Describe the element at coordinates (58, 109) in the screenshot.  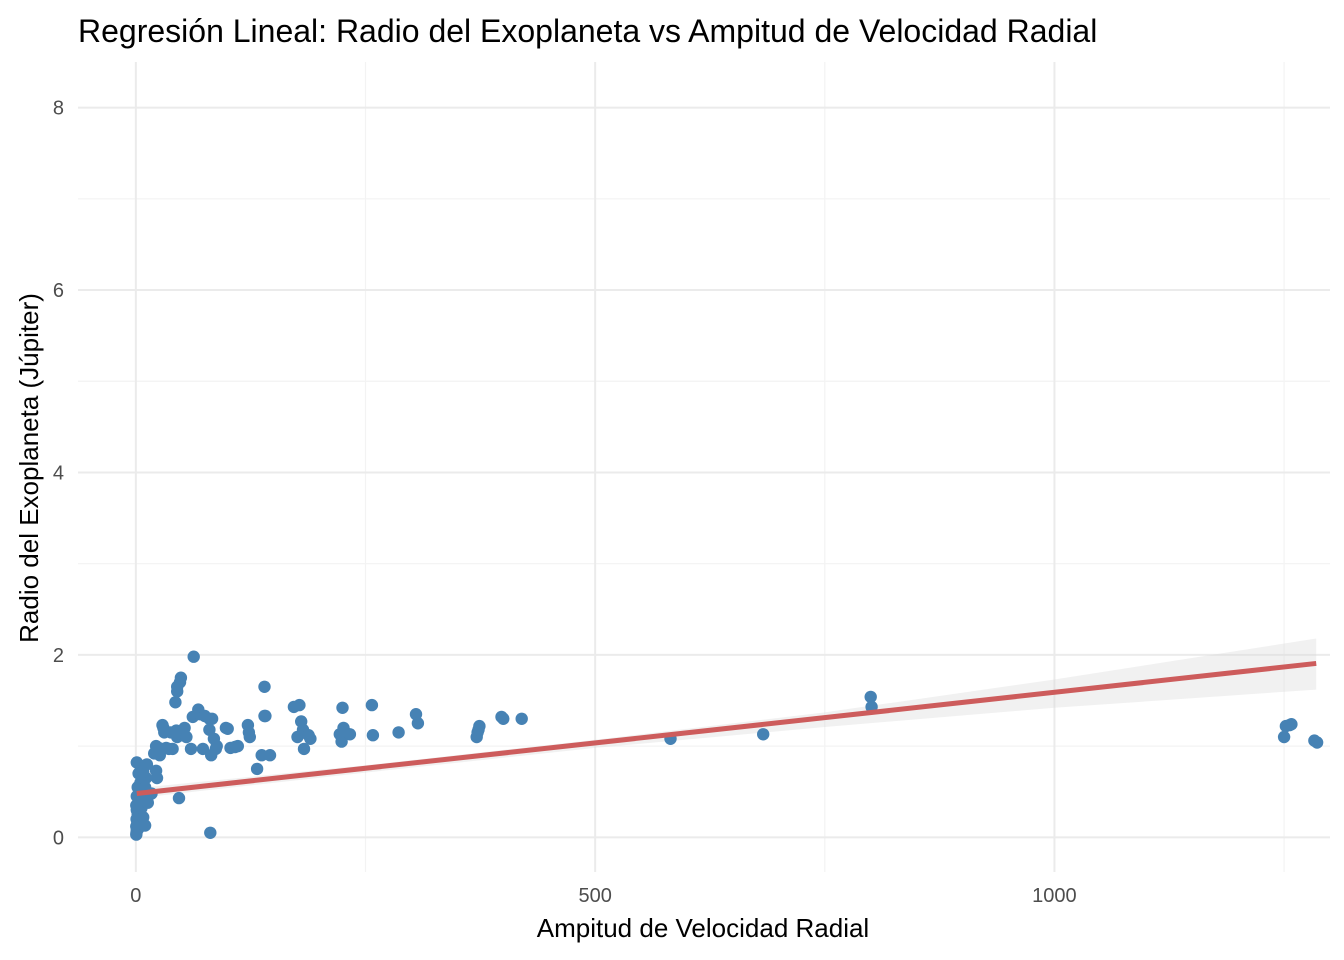
I see `y-tick-label-4: 8` at that location.